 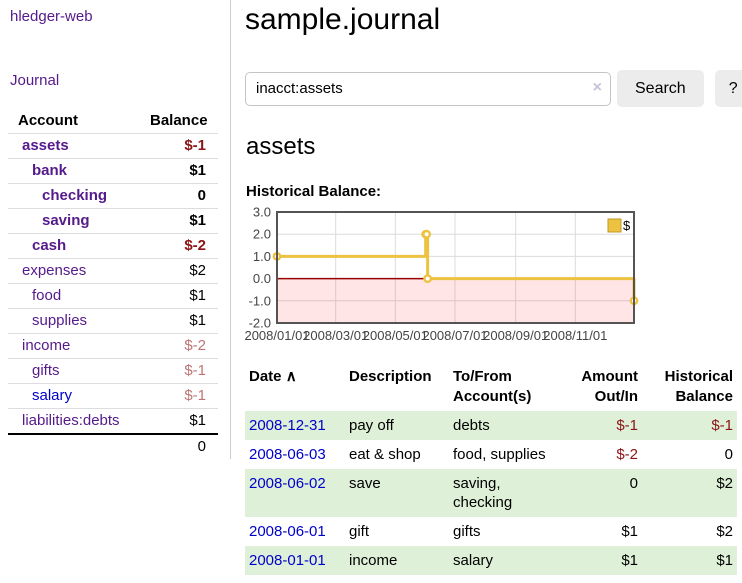 What do you see at coordinates (47, 295) in the screenshot?
I see `account-link: food` at bounding box center [47, 295].